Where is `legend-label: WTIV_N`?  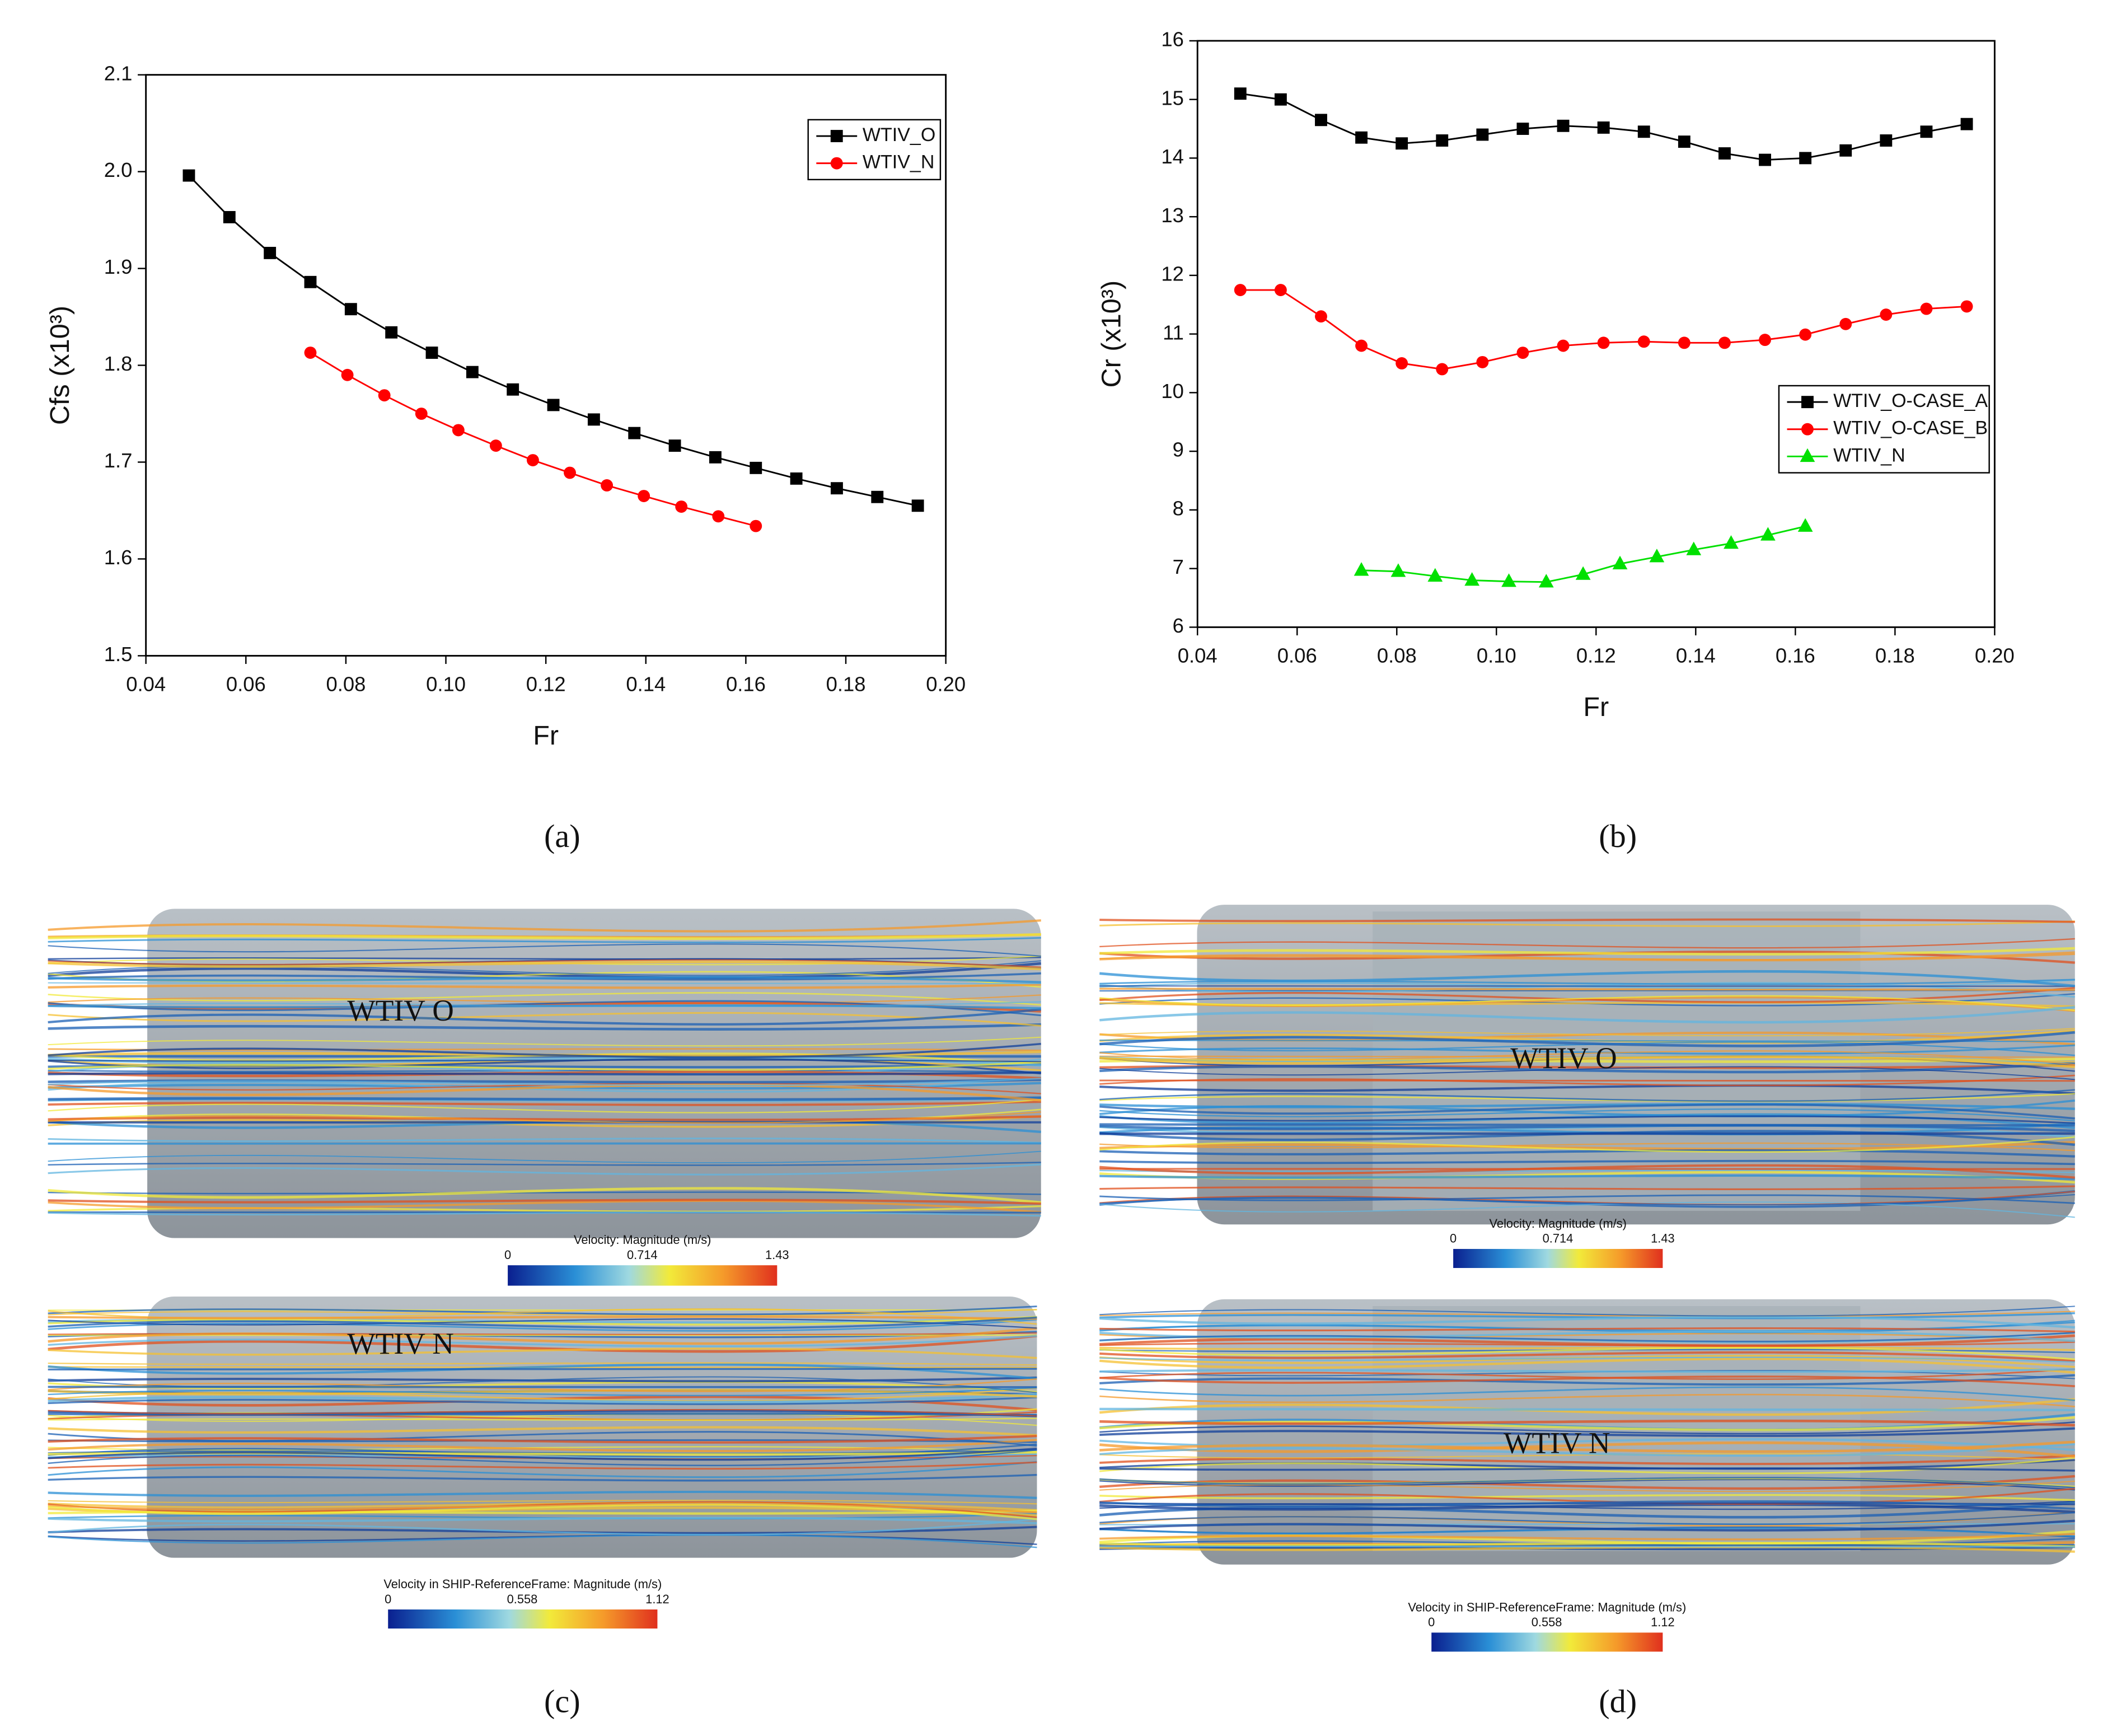
legend-label: WTIV_N is located at coordinates (899, 163).